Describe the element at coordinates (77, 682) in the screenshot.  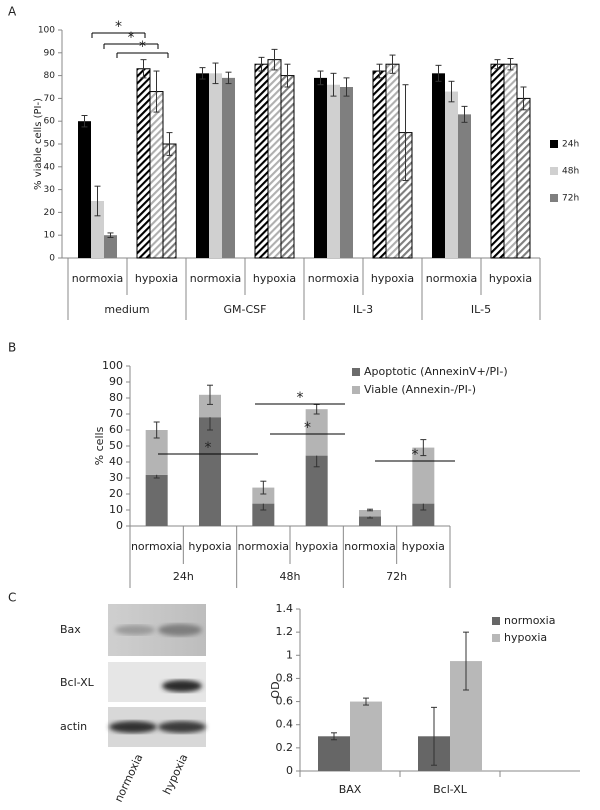
I see `blot-row-label: Bcl-XL` at that location.